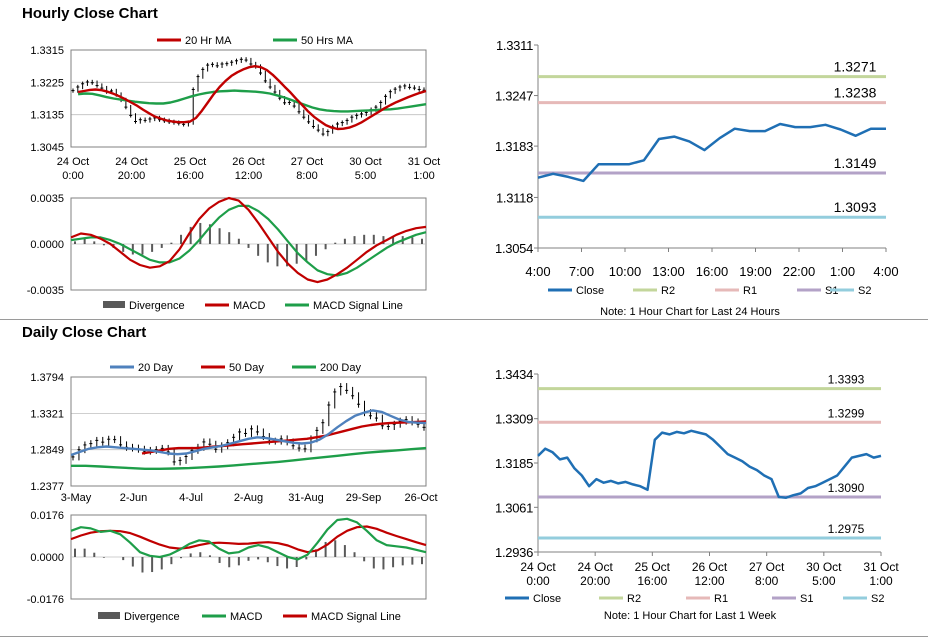 Image resolution: width=928 pixels, height=638 pixels. I want to click on hourly-pivot-xtick: 10:00, so click(625, 271).